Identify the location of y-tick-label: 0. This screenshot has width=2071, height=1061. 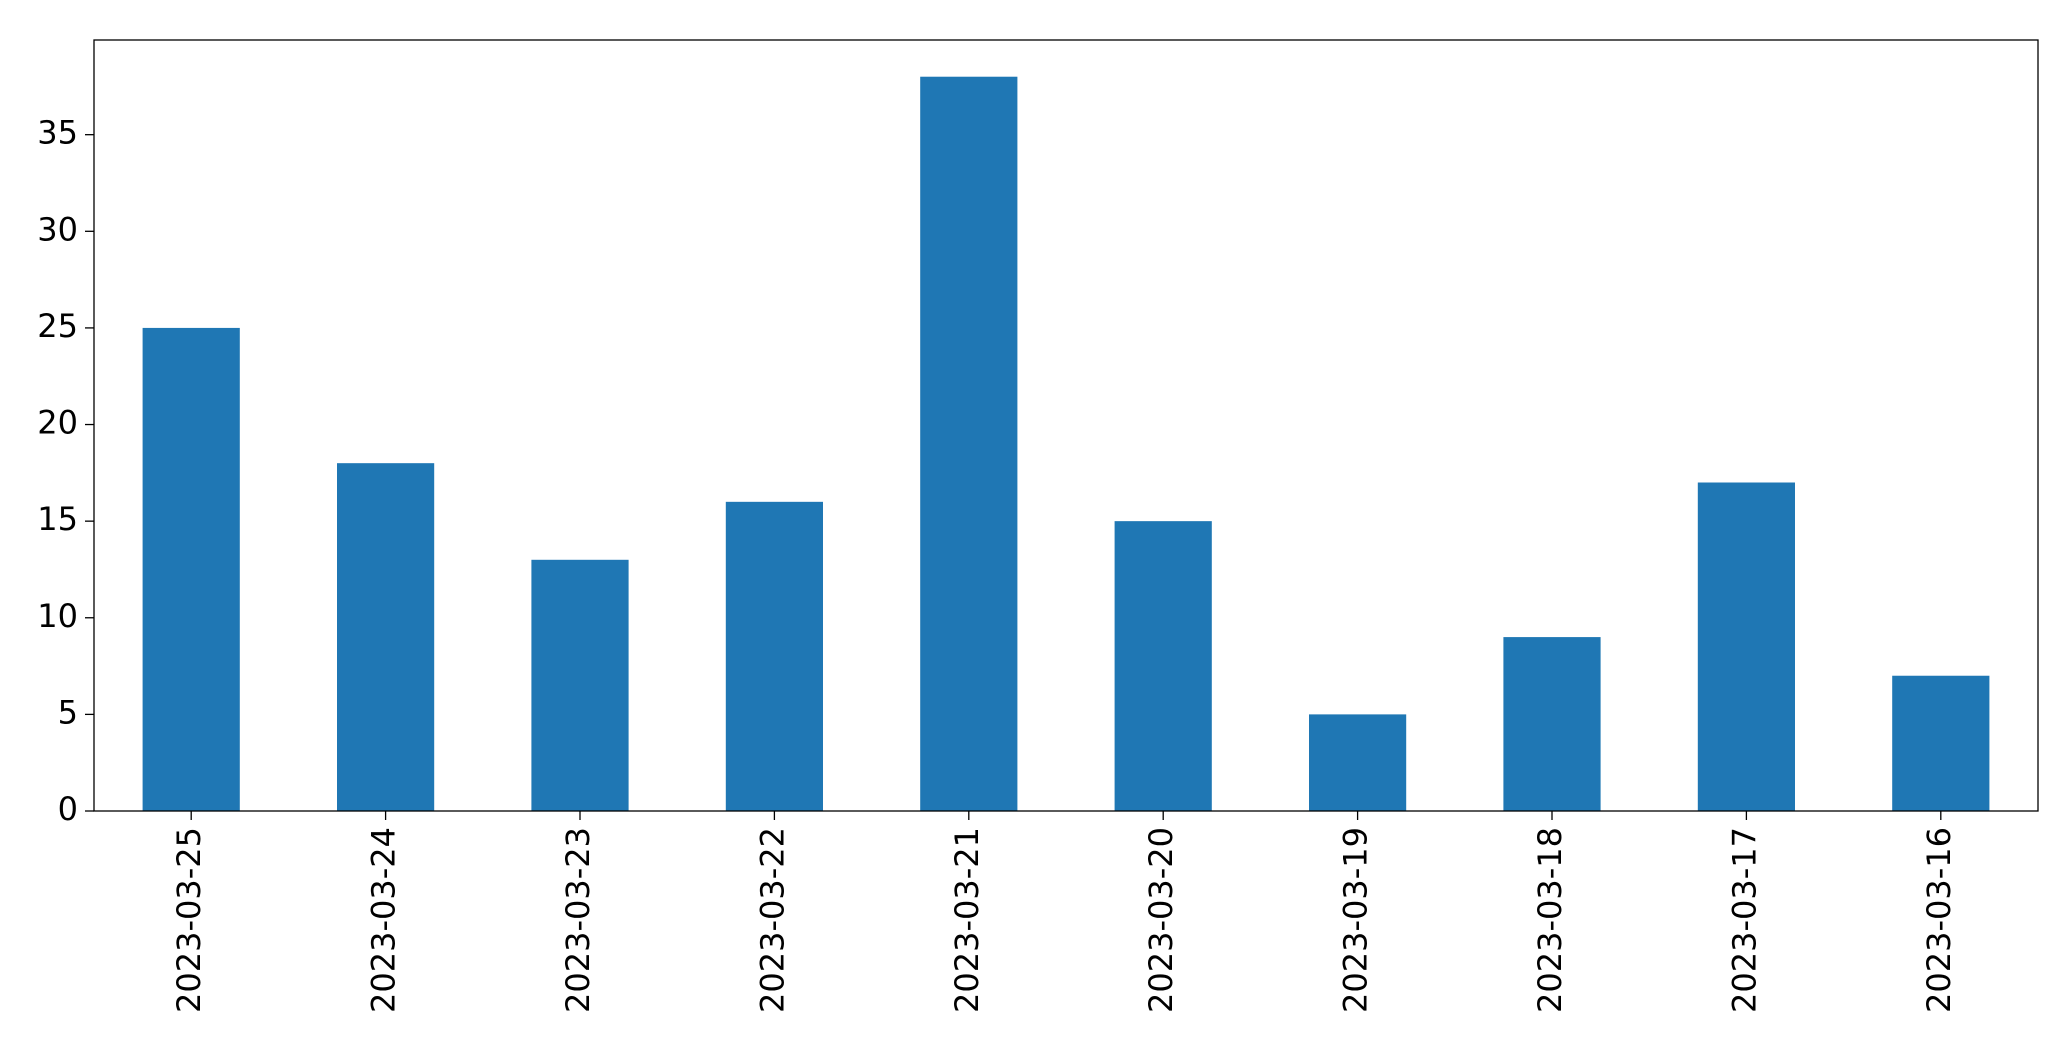
(68, 809).